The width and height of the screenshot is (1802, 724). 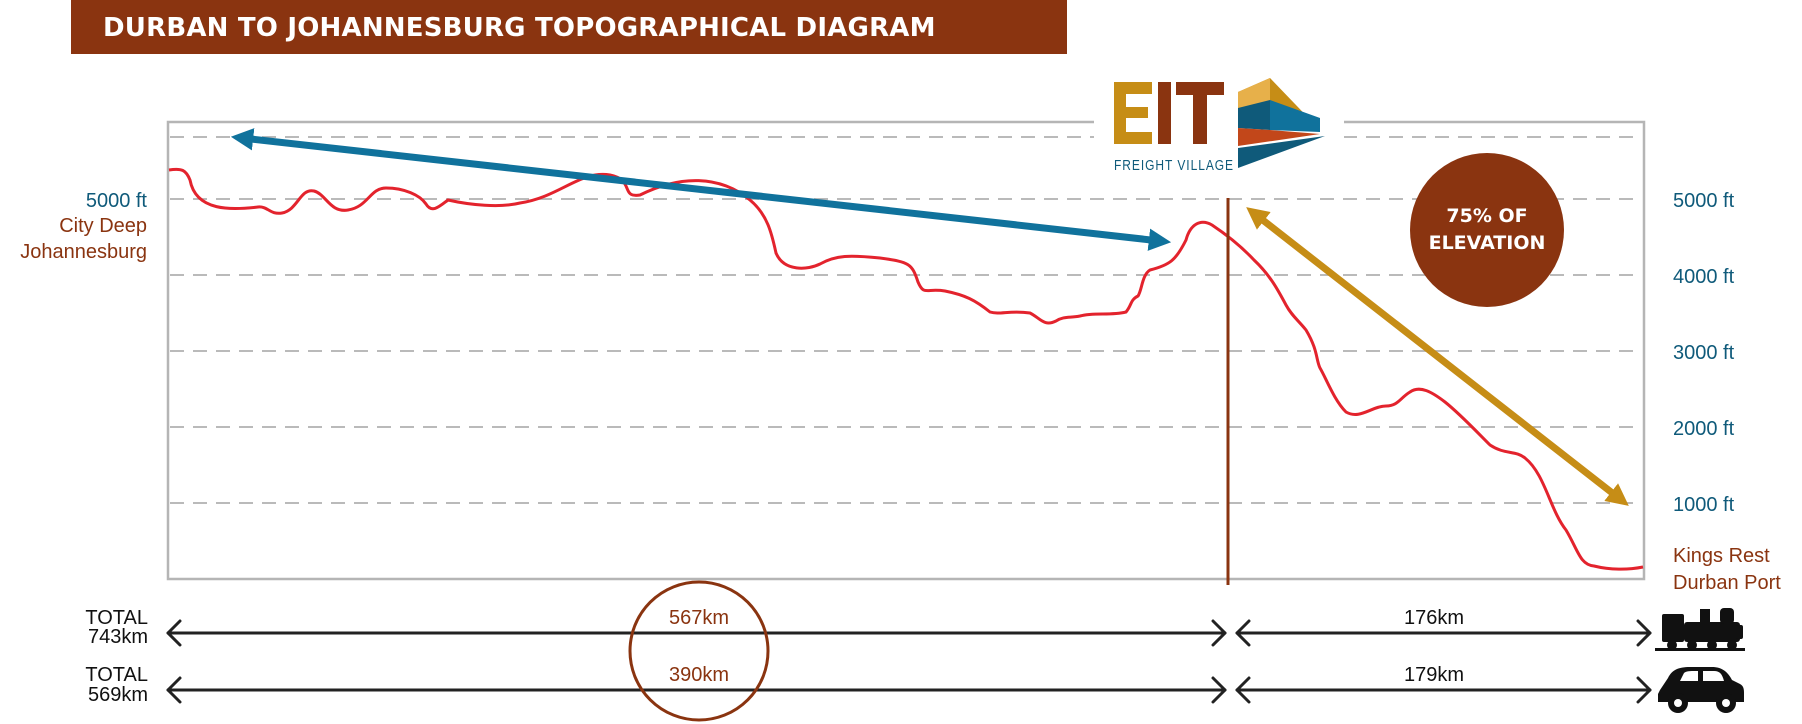 What do you see at coordinates (699, 618) in the screenshot?
I see `rail-segment-1-label: 567km` at bounding box center [699, 618].